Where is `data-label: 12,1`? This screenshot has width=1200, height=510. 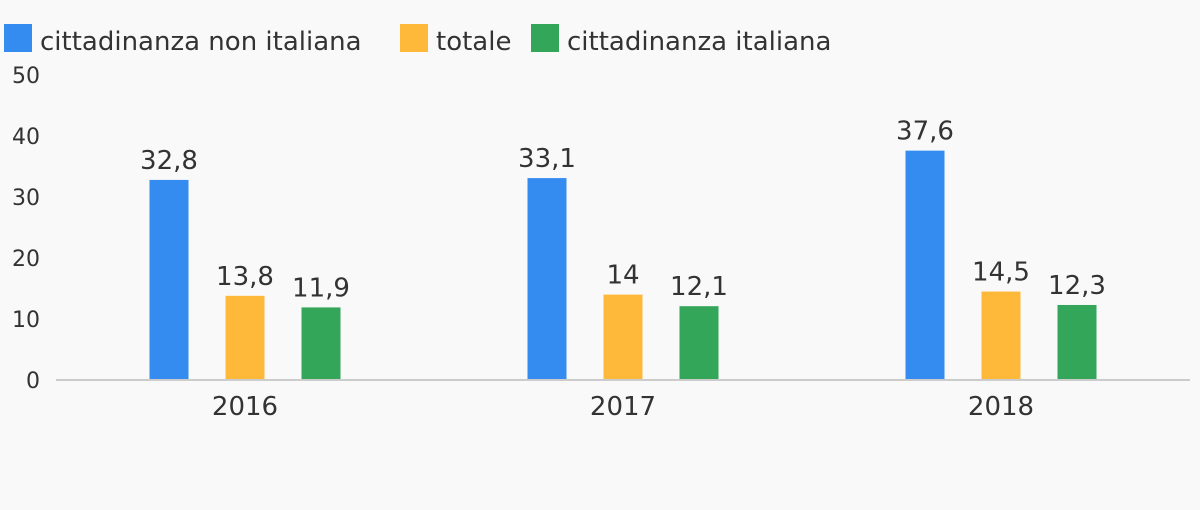
data-label: 12,1 is located at coordinates (699, 287).